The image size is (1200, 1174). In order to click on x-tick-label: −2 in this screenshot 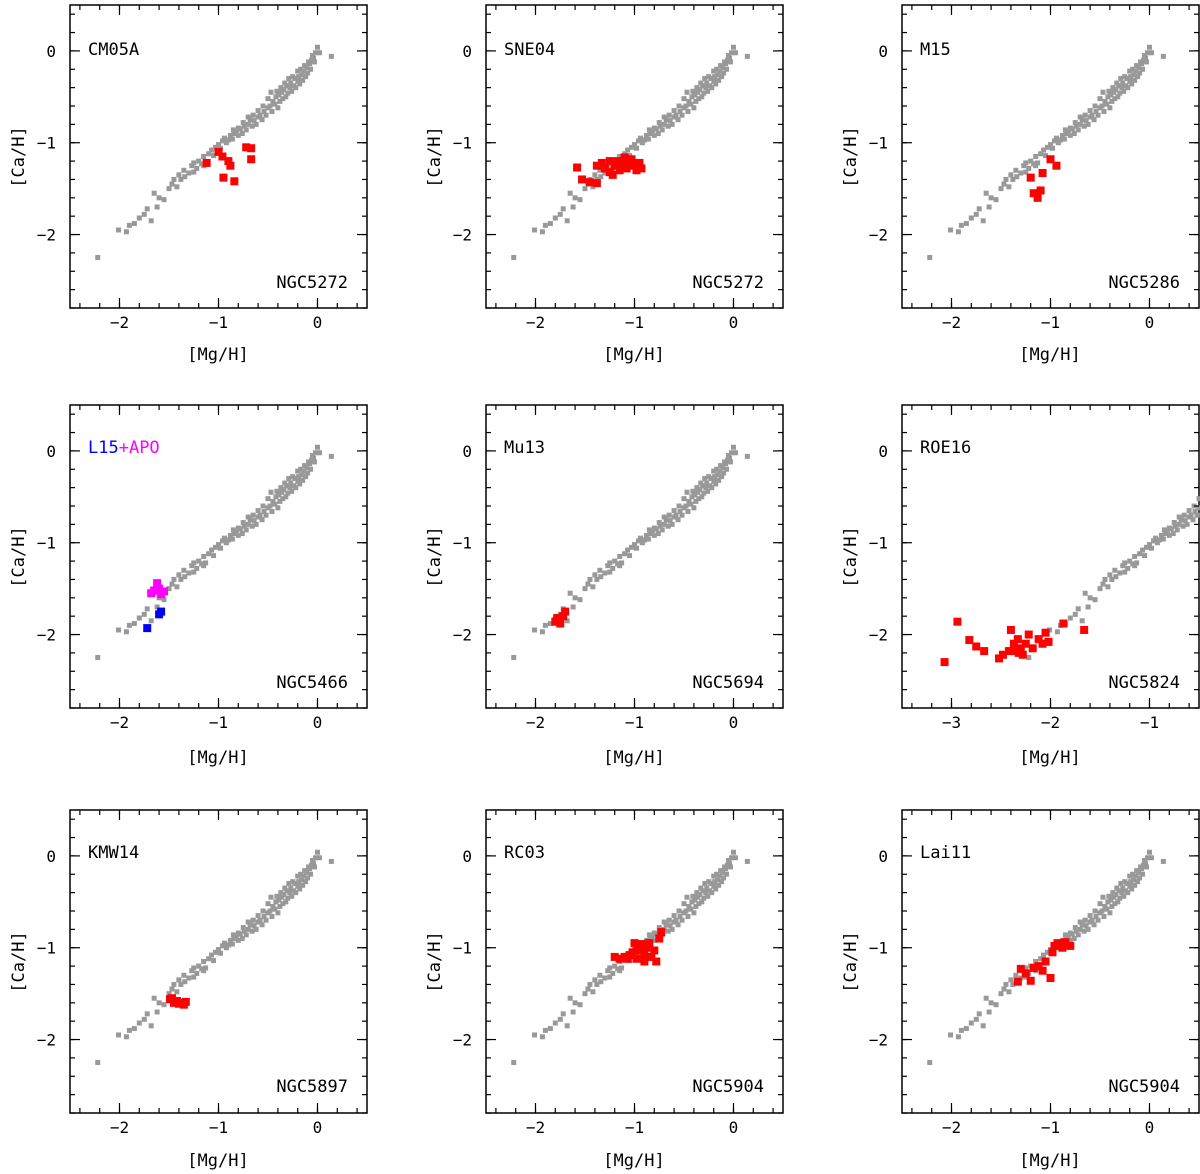, I will do `click(951, 322)`.